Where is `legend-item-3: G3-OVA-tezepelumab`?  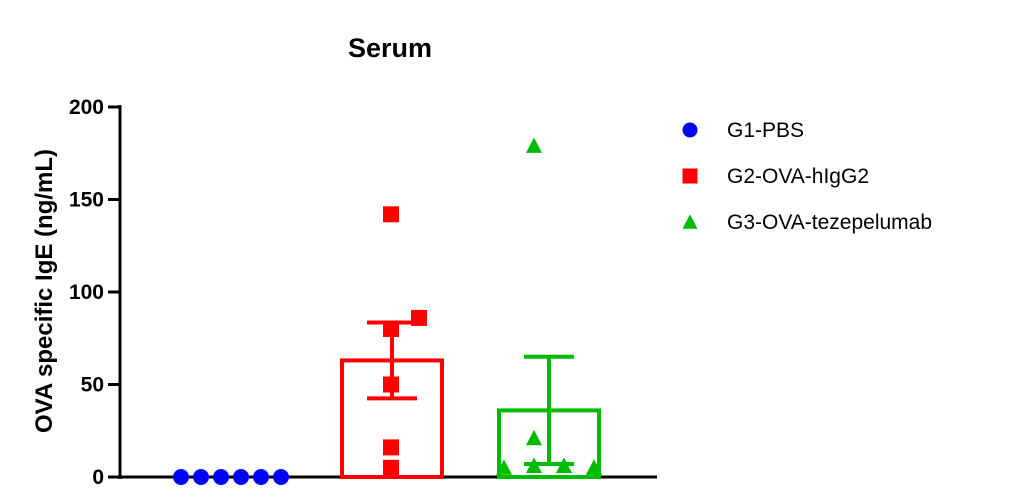
legend-item-3: G3-OVA-tezepelumab is located at coordinates (807, 222).